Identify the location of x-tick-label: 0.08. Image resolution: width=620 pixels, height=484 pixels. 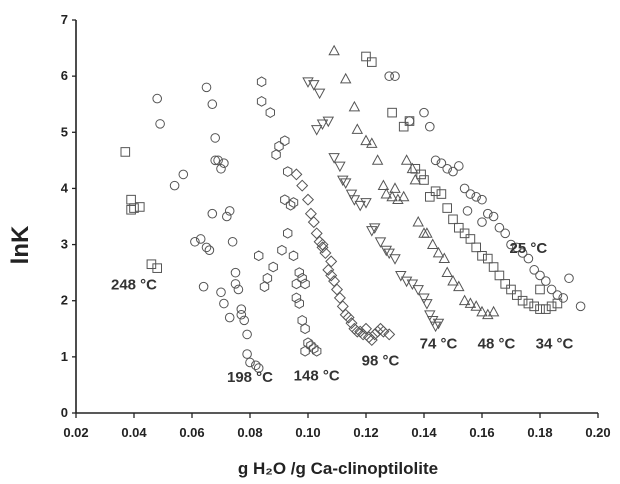
(249, 432).